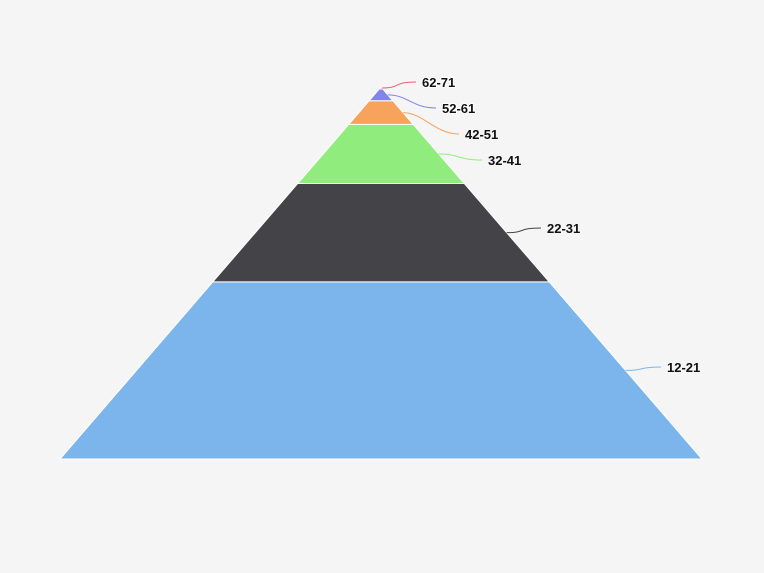 This screenshot has width=764, height=573. I want to click on data-label-22-31: 22-31, so click(563, 228).